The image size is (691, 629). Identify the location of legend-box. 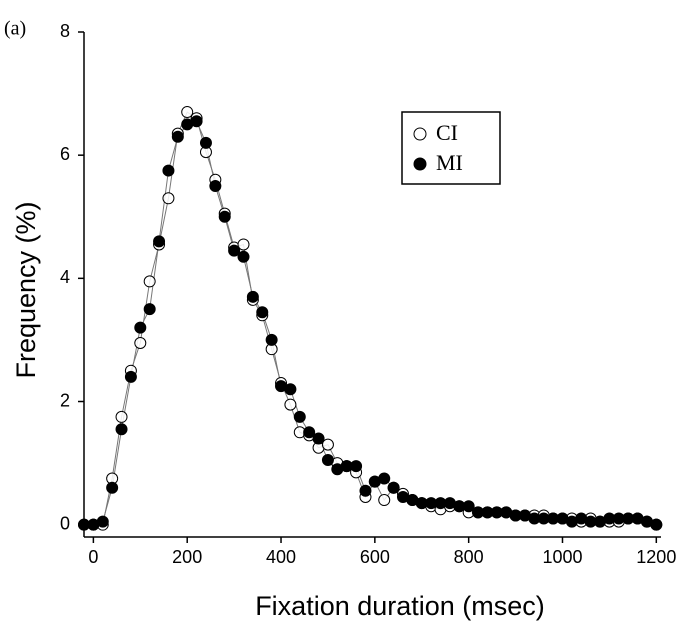
(451, 148).